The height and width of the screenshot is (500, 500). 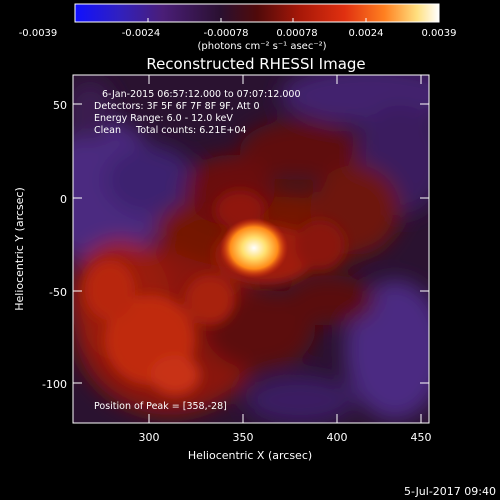 What do you see at coordinates (141, 33) in the screenshot?
I see `colorbar-tick-label: -0.0024` at bounding box center [141, 33].